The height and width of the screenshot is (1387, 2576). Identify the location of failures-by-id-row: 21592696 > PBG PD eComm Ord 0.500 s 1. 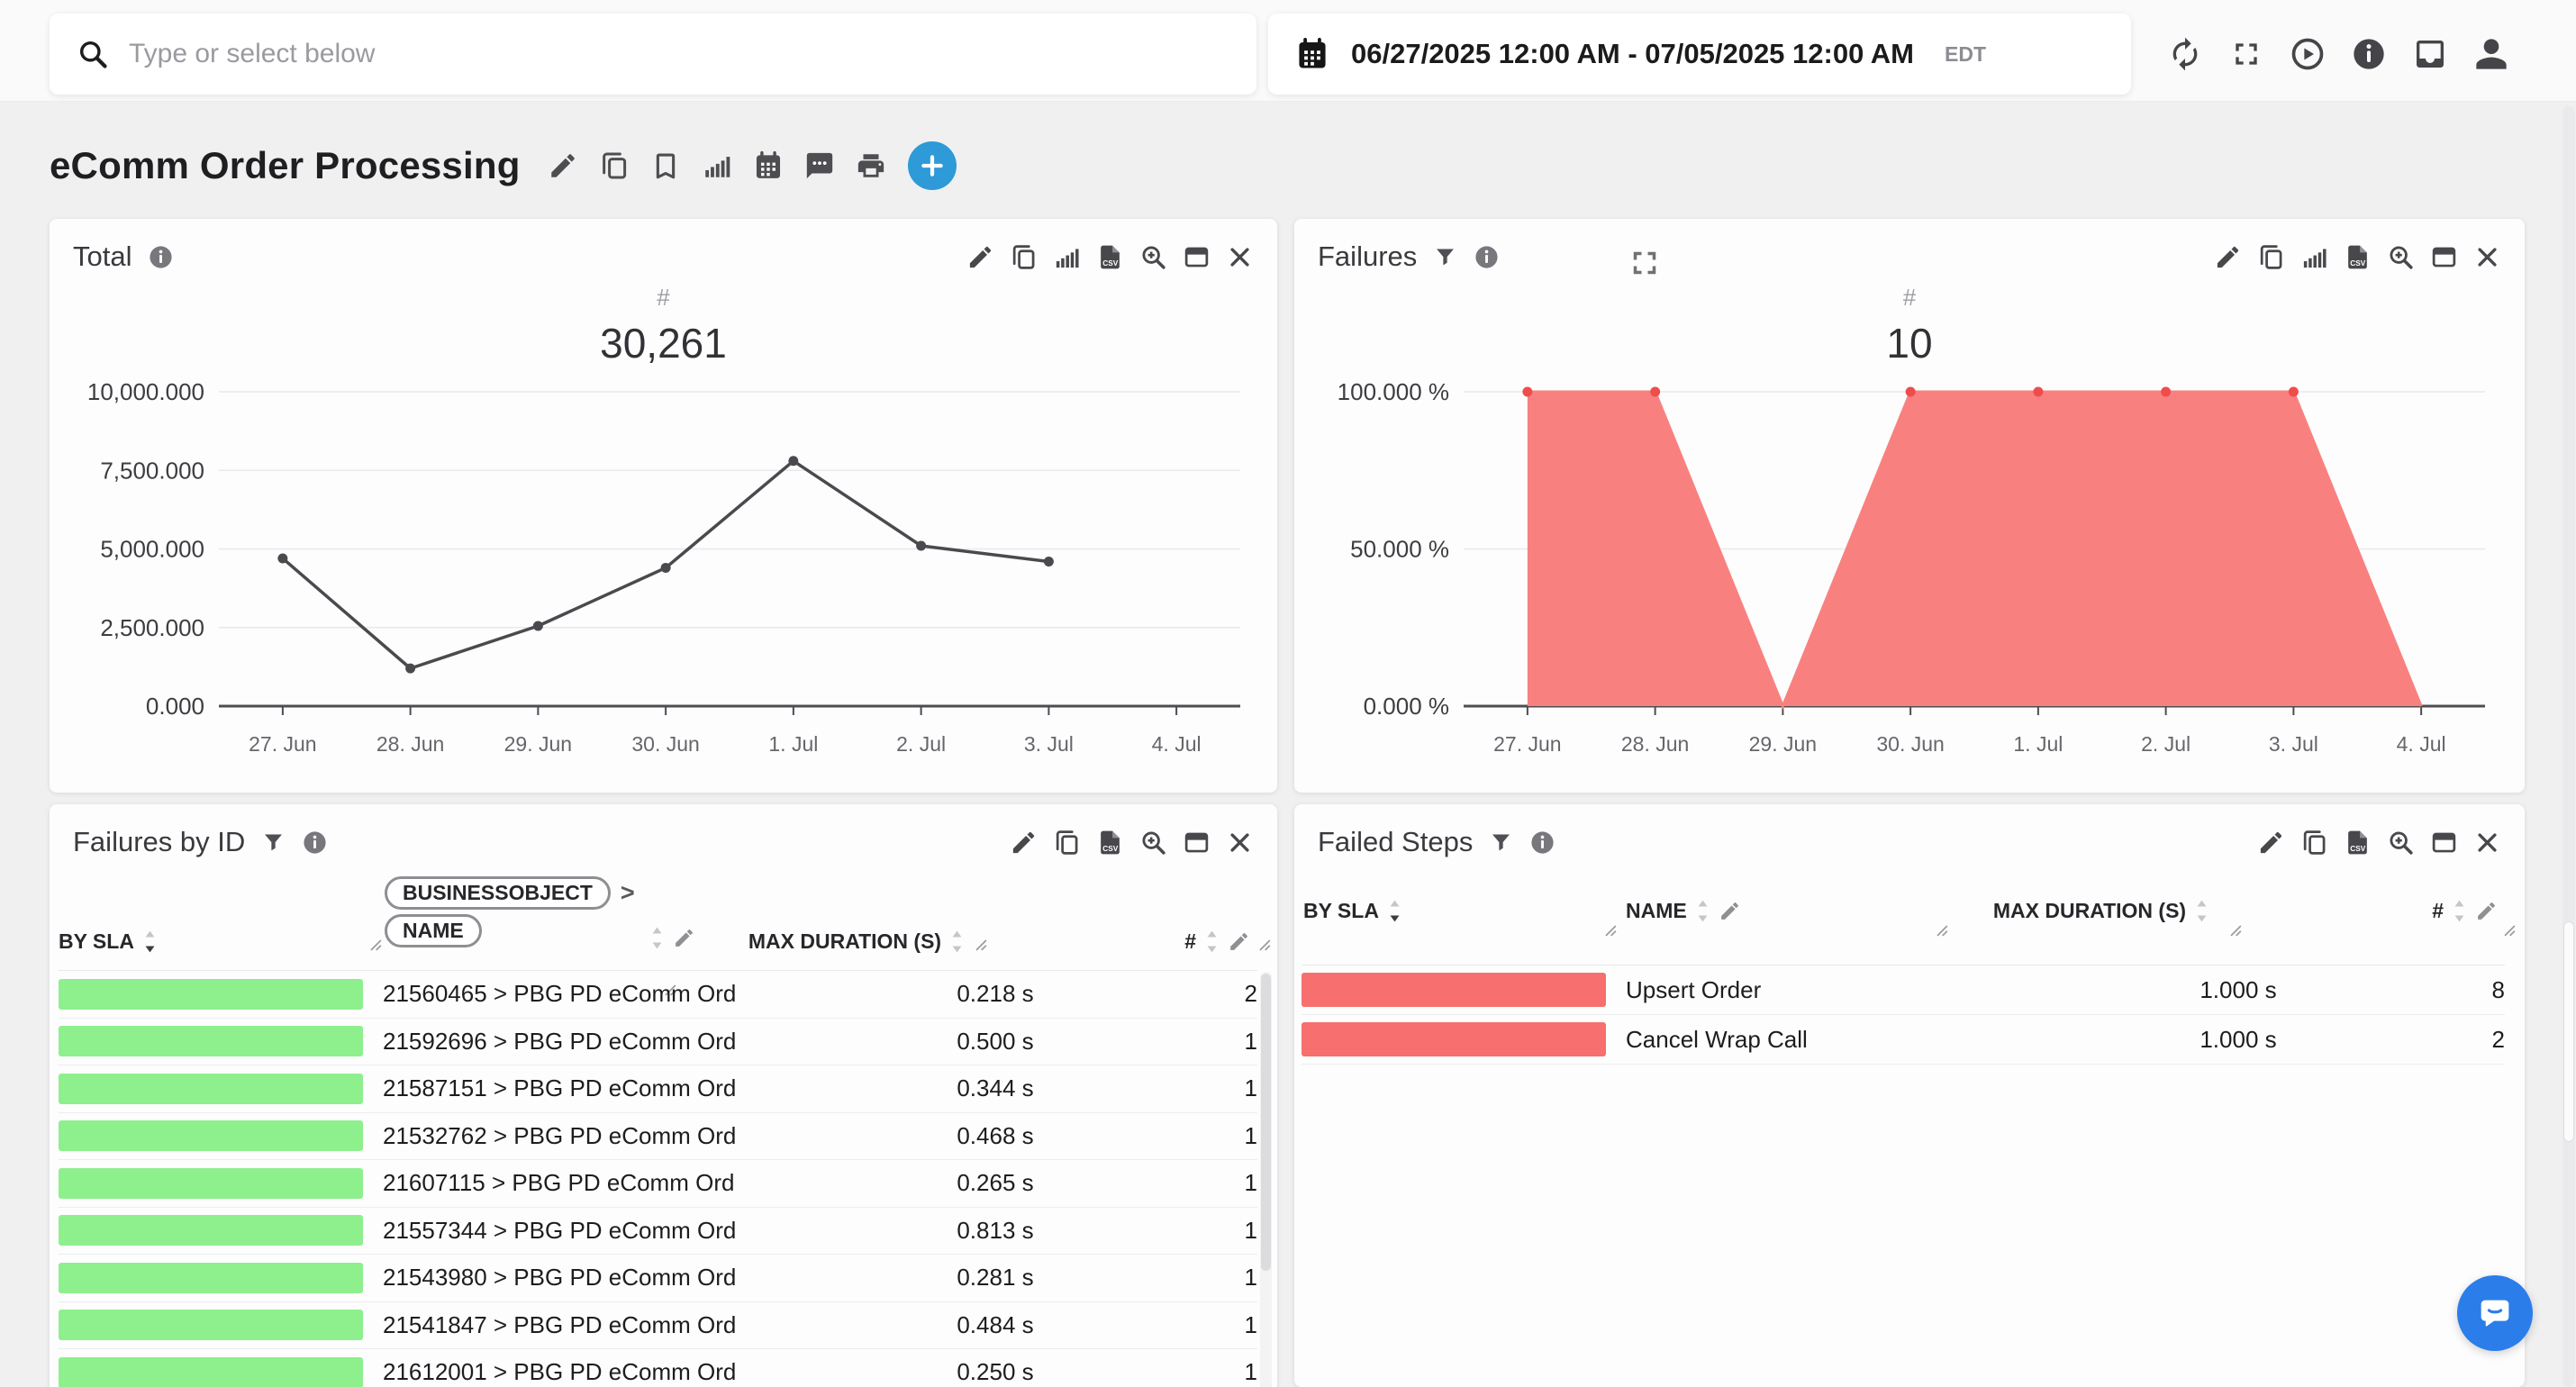
(658, 1042).